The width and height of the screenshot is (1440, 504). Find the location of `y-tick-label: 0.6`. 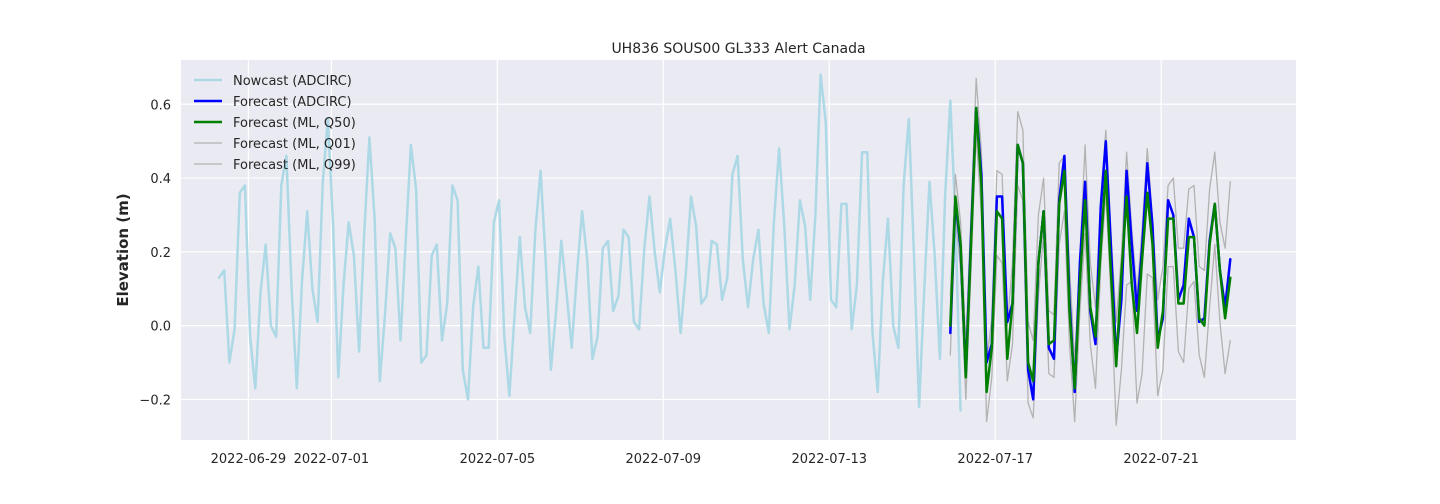

y-tick-label: 0.6 is located at coordinates (160, 105).